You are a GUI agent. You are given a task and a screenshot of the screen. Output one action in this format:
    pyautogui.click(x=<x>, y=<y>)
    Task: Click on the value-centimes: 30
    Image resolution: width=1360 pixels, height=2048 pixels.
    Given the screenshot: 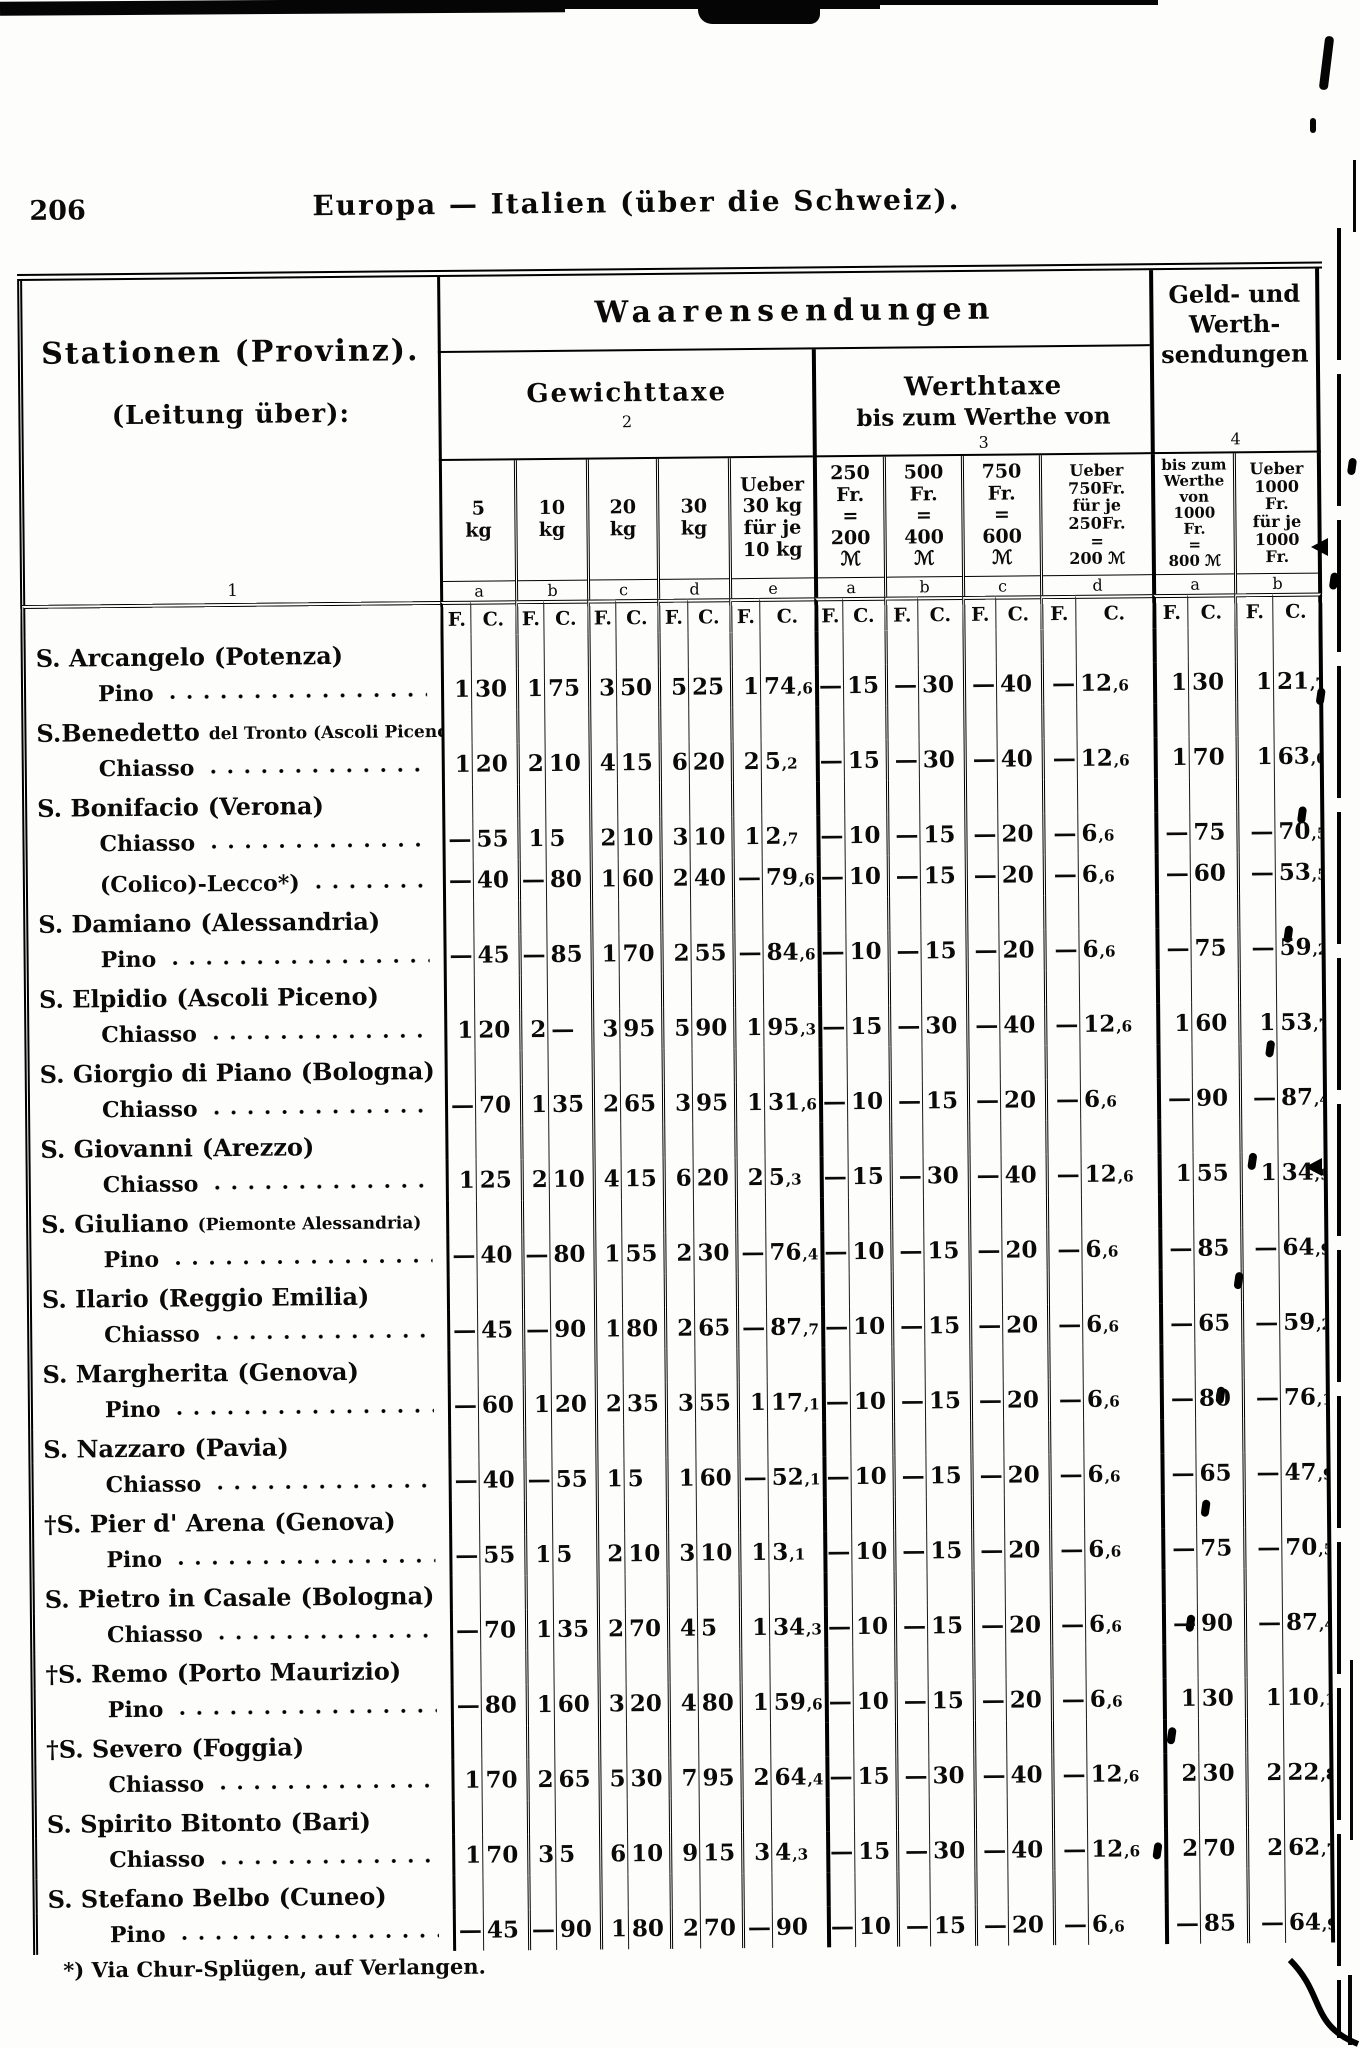 What is the action you would take?
    pyautogui.click(x=1222, y=1773)
    